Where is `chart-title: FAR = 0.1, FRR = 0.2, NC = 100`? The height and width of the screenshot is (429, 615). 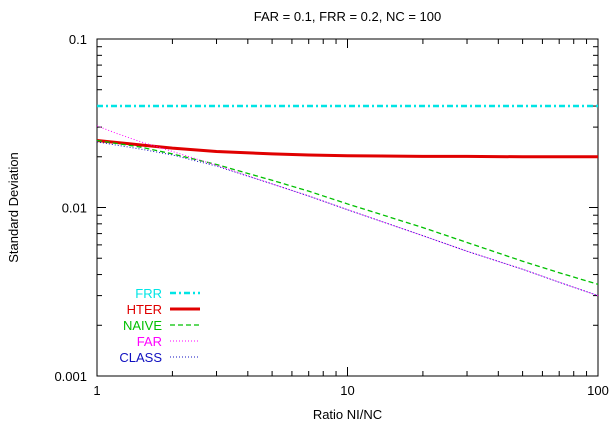 chart-title: FAR = 0.1, FRR = 0.2, NC = 100 is located at coordinates (348, 16).